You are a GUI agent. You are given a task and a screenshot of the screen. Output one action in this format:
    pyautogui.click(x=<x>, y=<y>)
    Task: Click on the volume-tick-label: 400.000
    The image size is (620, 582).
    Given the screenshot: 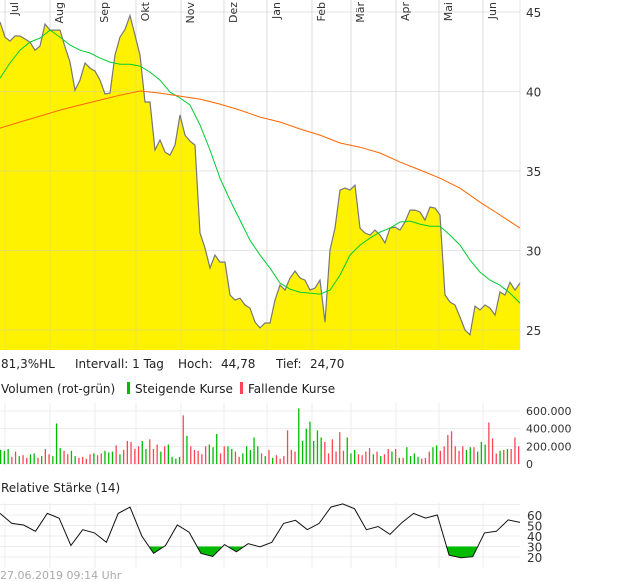 What is the action you would take?
    pyautogui.click(x=549, y=429)
    